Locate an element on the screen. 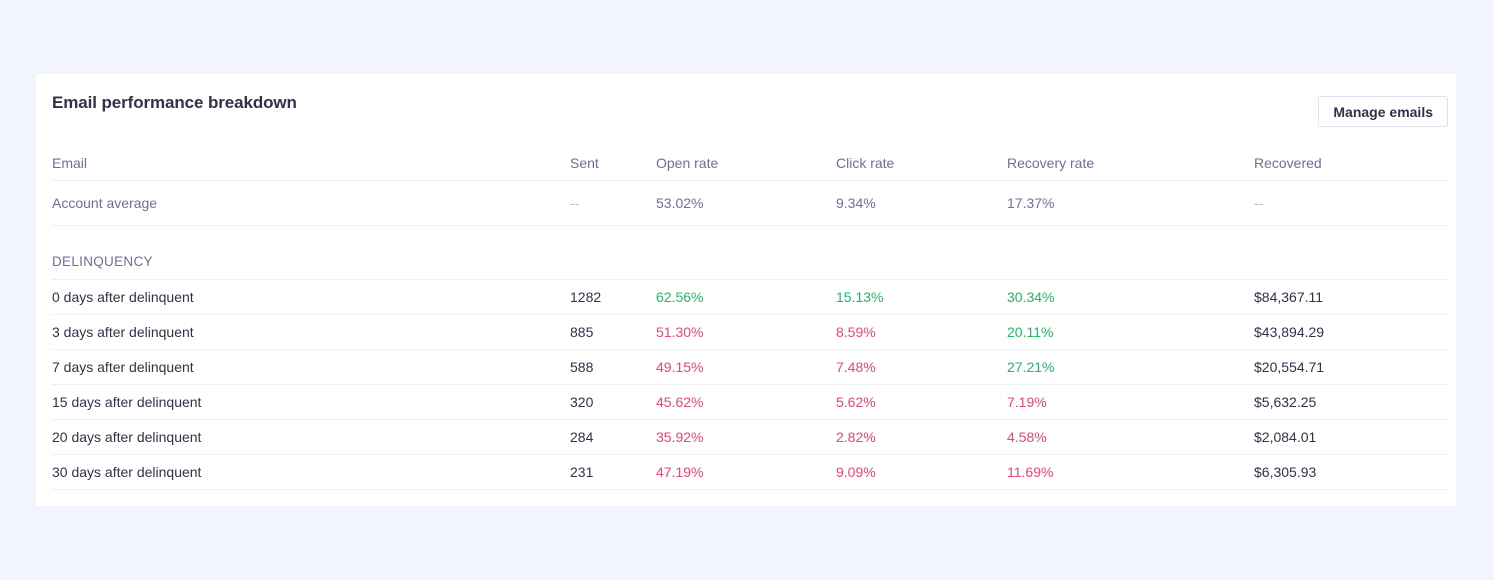 The height and width of the screenshot is (580, 1494). open-rate-cell: 45.62% is located at coordinates (746, 402).